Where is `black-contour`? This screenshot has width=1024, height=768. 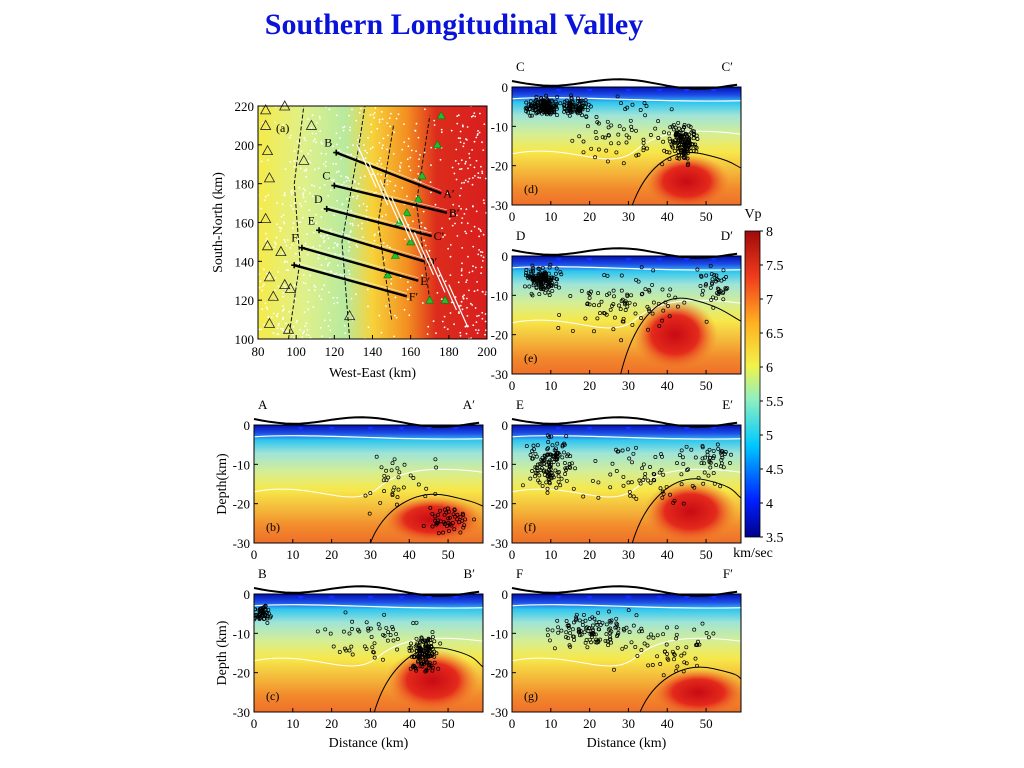 black-contour is located at coordinates (426, 518).